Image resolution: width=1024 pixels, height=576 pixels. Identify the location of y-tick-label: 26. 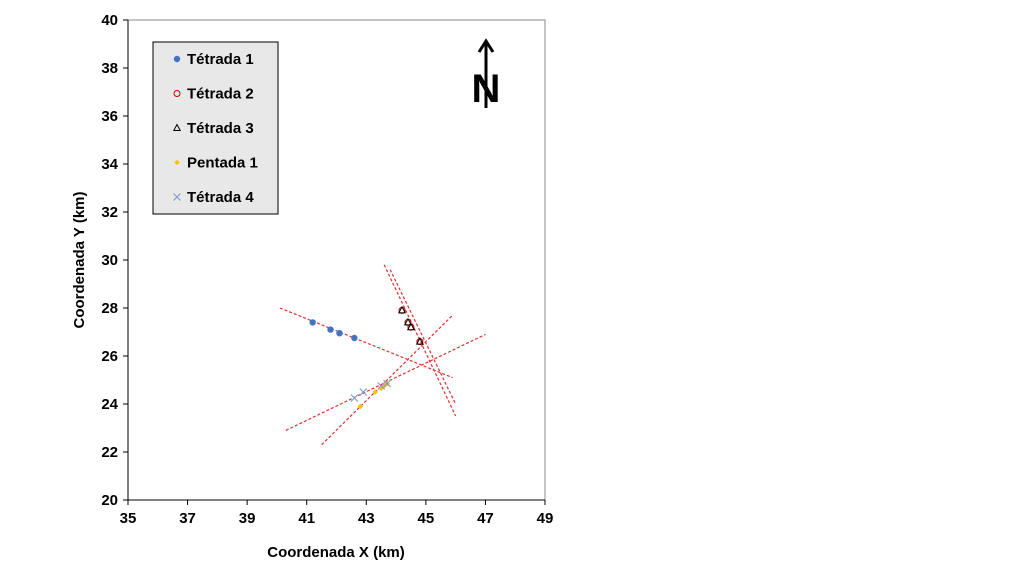
(109, 356).